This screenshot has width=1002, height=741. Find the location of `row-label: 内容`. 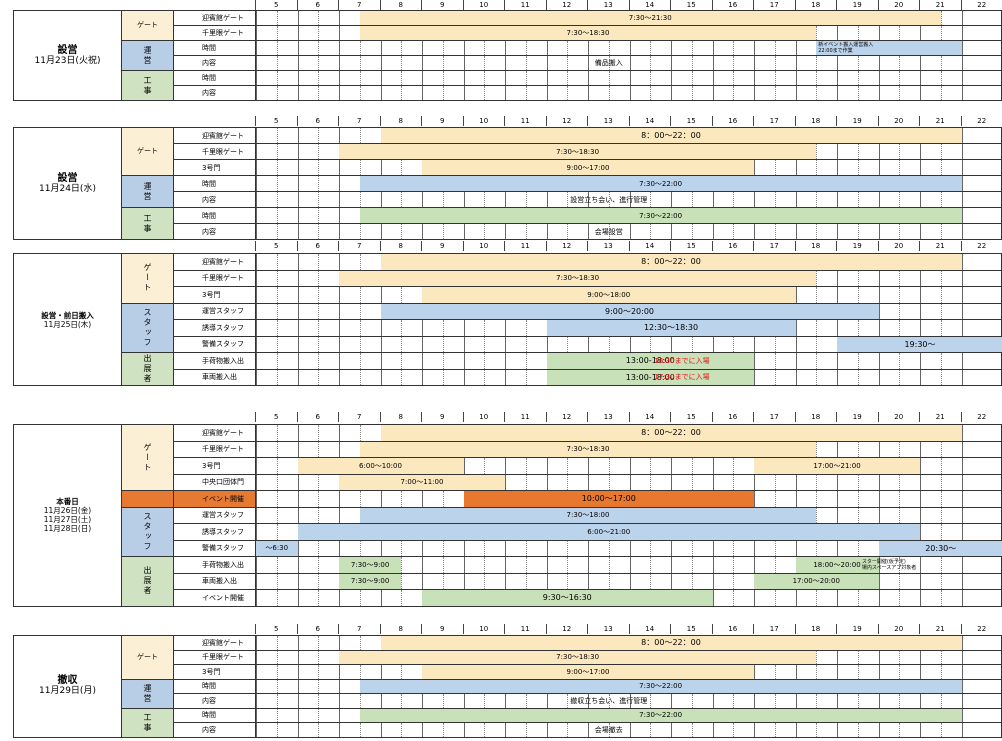

row-label: 内容 is located at coordinates (215, 199).